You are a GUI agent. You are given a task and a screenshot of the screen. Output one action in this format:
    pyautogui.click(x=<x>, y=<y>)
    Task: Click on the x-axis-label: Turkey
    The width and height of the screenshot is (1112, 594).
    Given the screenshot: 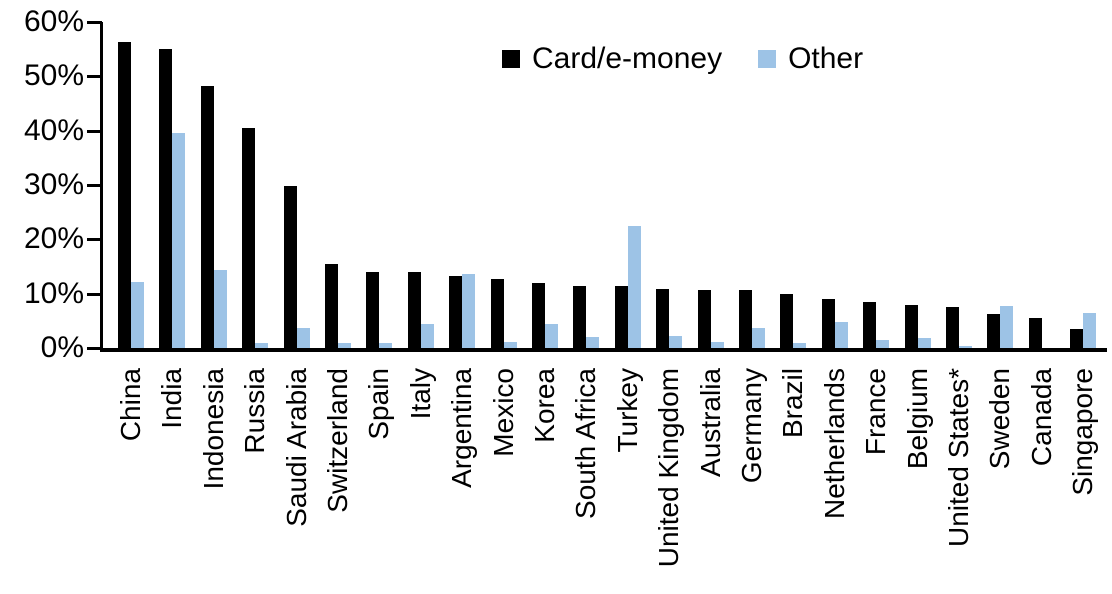 What is the action you would take?
    pyautogui.click(x=627, y=410)
    